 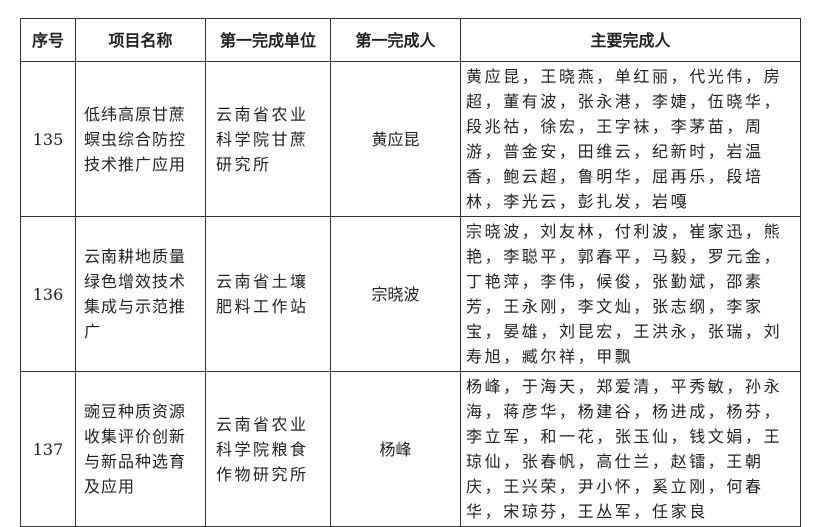 What do you see at coordinates (140, 40) in the screenshot?
I see `header-project: 项目名称` at bounding box center [140, 40].